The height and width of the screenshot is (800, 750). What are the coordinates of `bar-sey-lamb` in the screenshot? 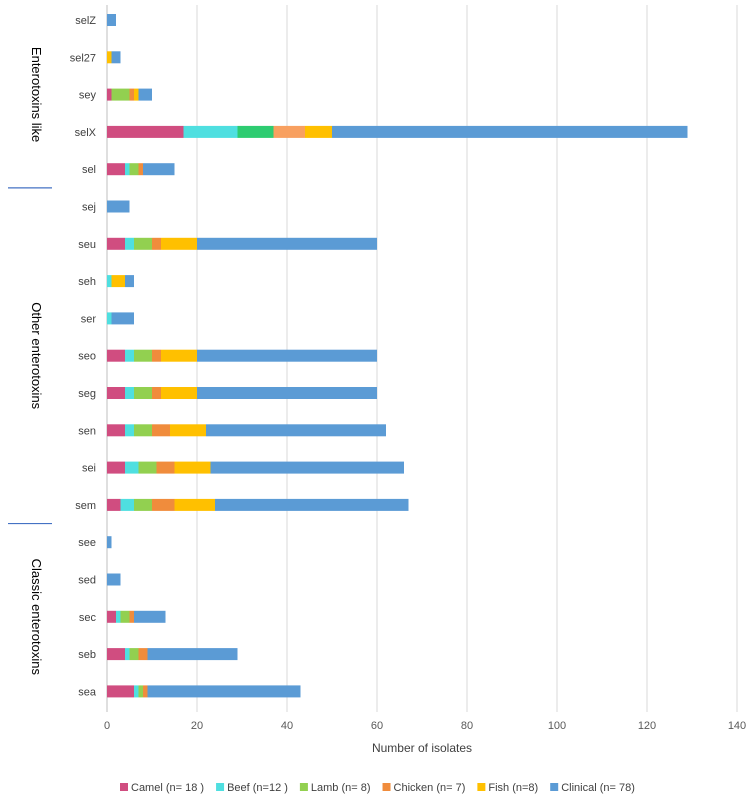 It's located at (120, 94).